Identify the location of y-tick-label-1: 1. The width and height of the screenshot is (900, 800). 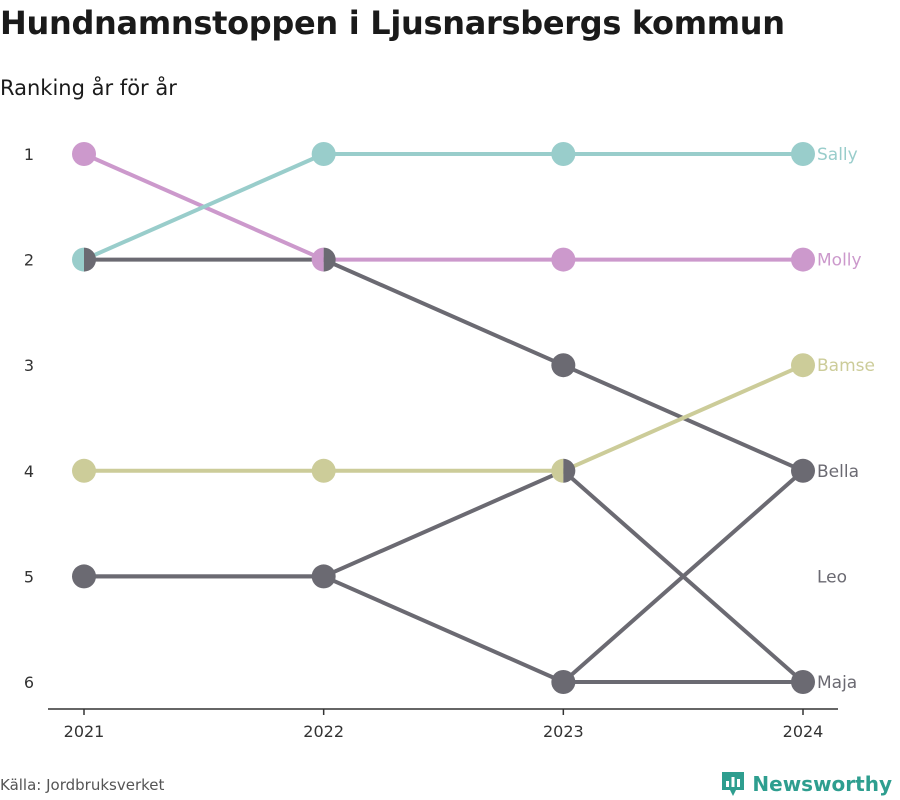
(29, 154).